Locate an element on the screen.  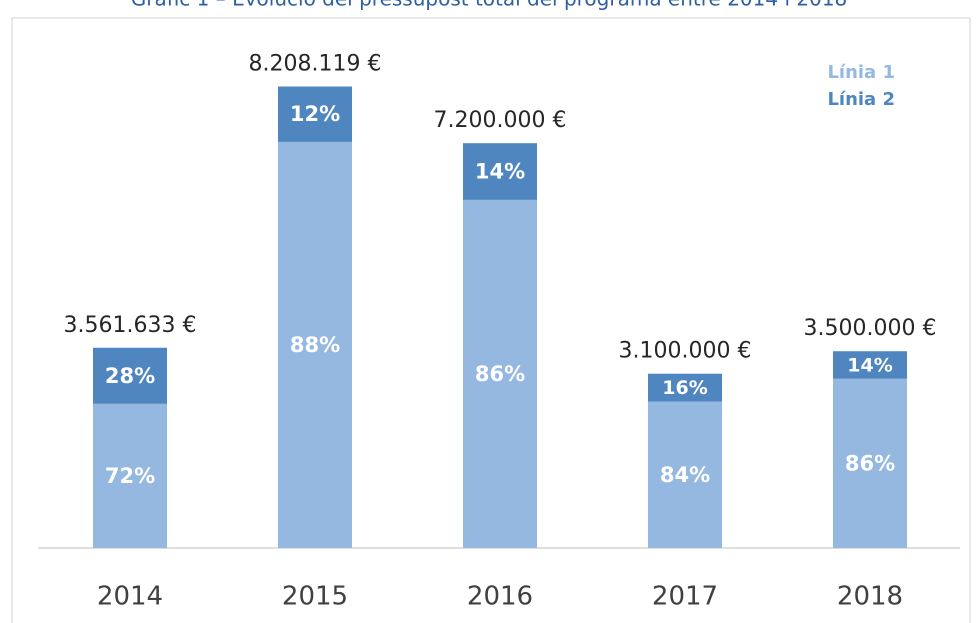
segment-label: 72% is located at coordinates (130, 476).